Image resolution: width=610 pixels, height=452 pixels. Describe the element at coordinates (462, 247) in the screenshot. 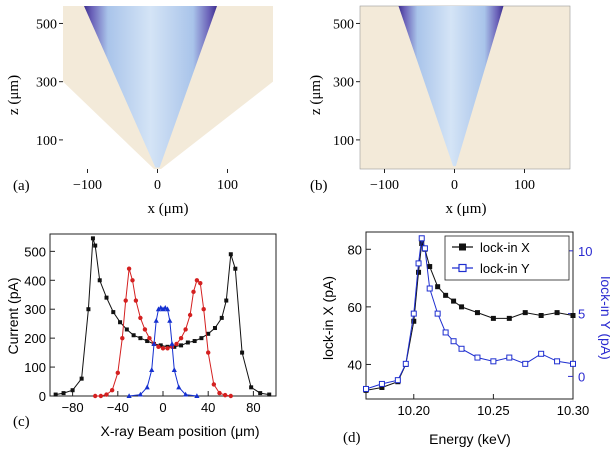

I see `legend-marker-x` at that location.